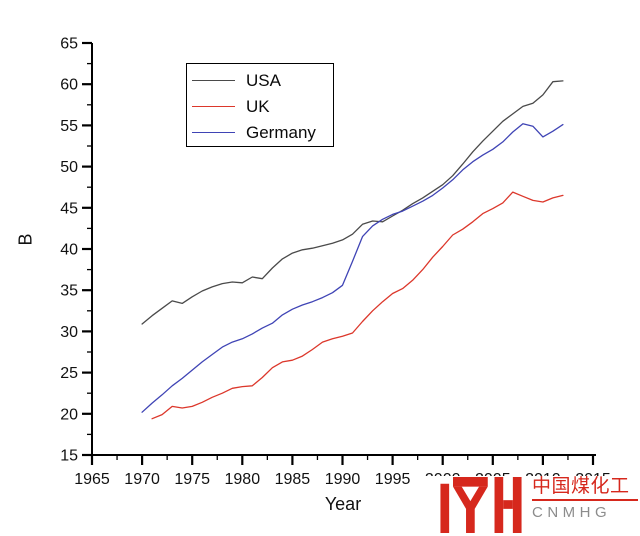 This screenshot has height=536, width=640. I want to click on legend-item-germany: Germany, so click(260, 132).